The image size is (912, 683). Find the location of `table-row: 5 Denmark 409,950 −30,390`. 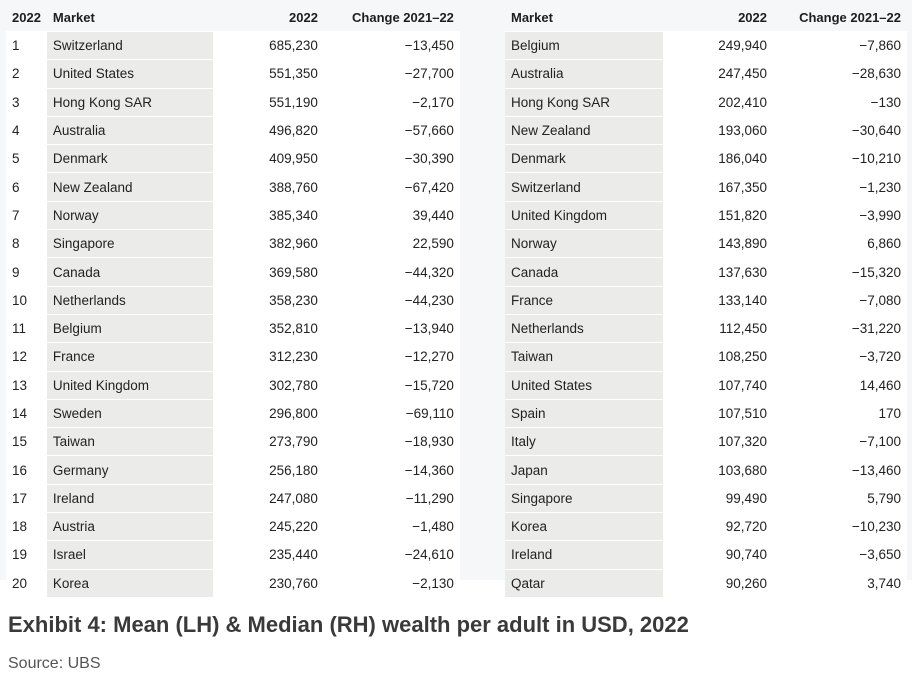

table-row: 5 Denmark 409,950 −30,390 is located at coordinates (233, 158).